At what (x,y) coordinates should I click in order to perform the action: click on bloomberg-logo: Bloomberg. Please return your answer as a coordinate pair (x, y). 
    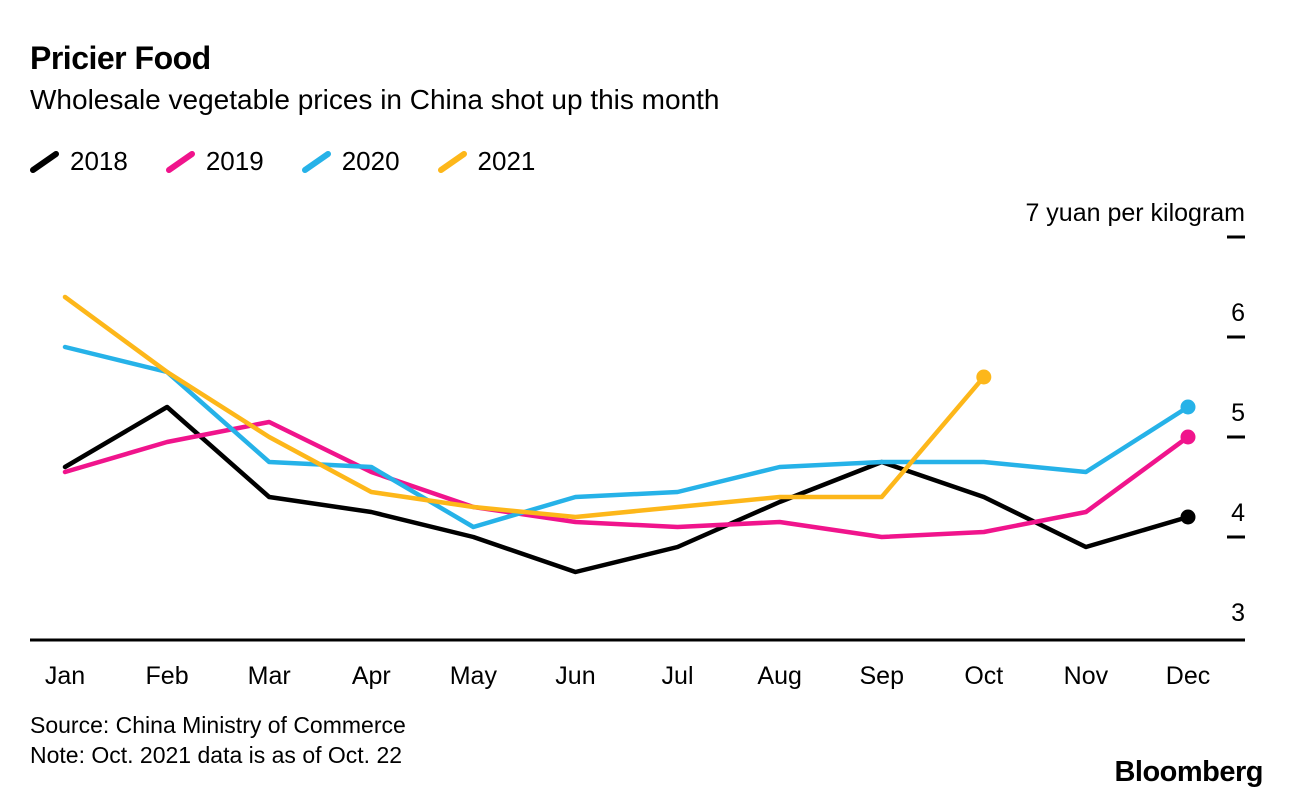
    Looking at the image, I should click on (1188, 772).